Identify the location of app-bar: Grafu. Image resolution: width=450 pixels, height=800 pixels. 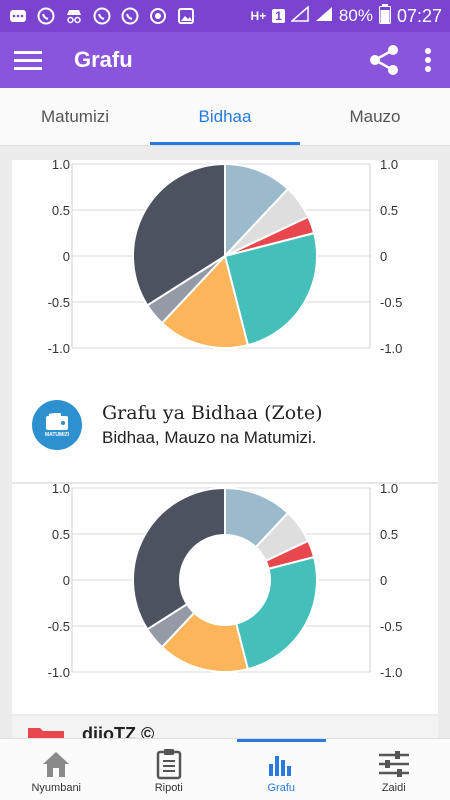
(225, 60).